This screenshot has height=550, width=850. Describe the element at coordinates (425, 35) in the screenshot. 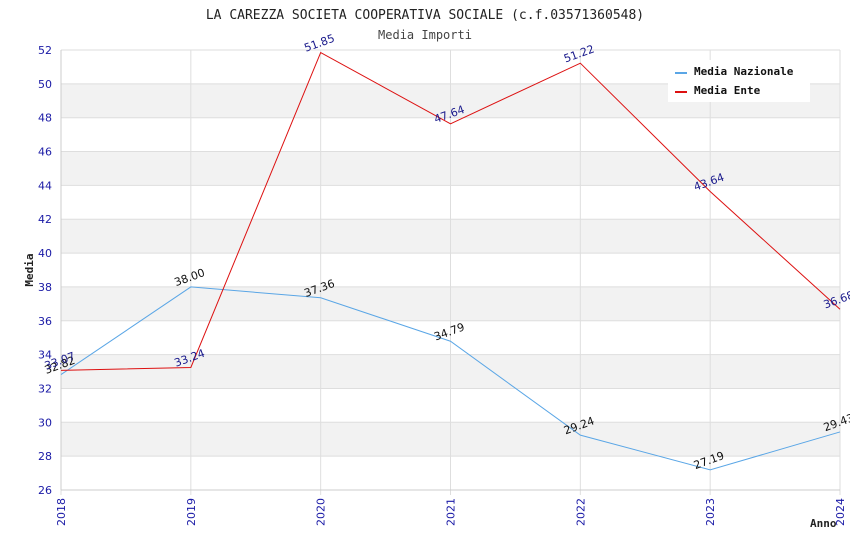

I see `chart-subtitle: Media Importi` at that location.